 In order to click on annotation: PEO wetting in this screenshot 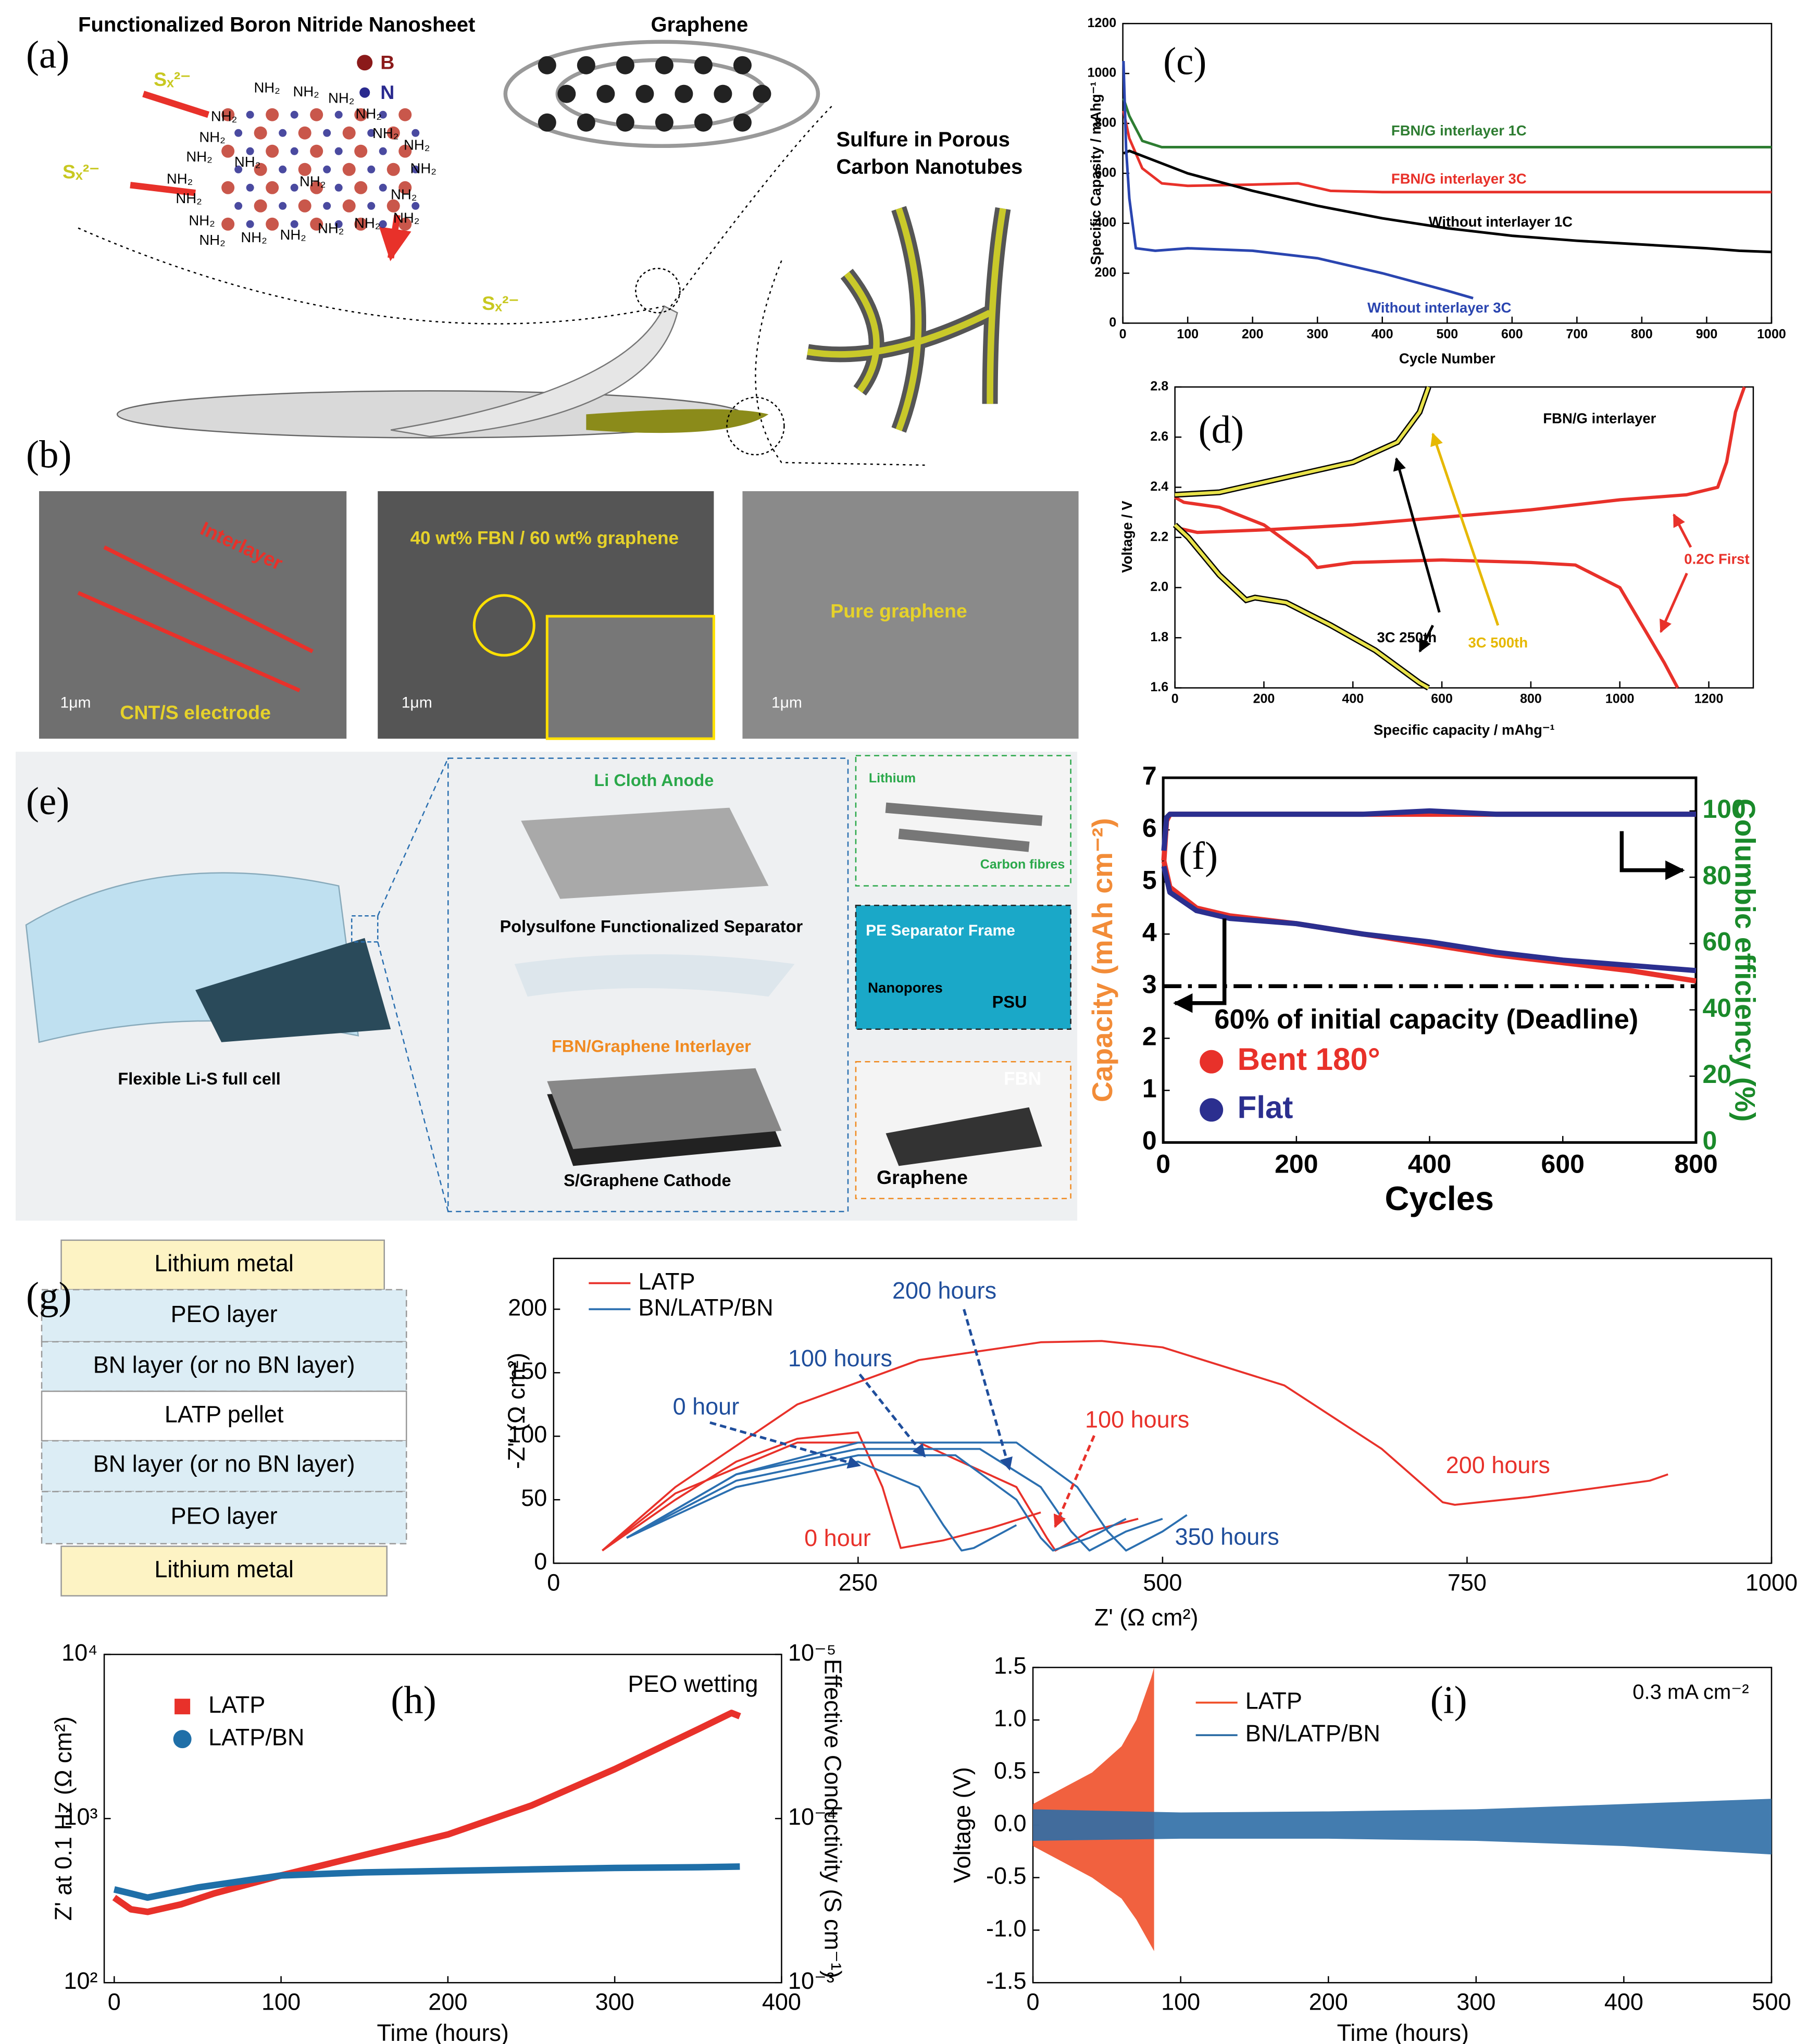, I will do `click(693, 1684)`.